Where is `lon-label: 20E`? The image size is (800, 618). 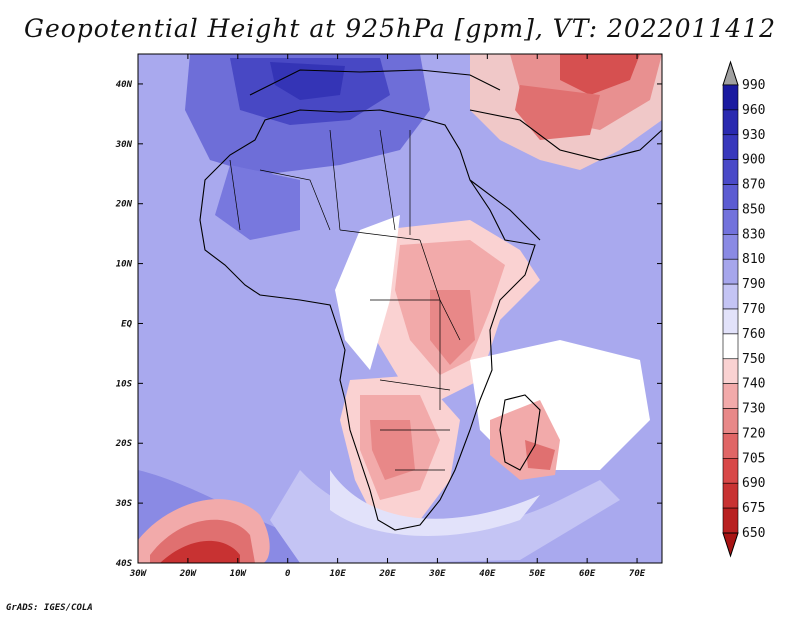 lon-label: 20E is located at coordinates (387, 574).